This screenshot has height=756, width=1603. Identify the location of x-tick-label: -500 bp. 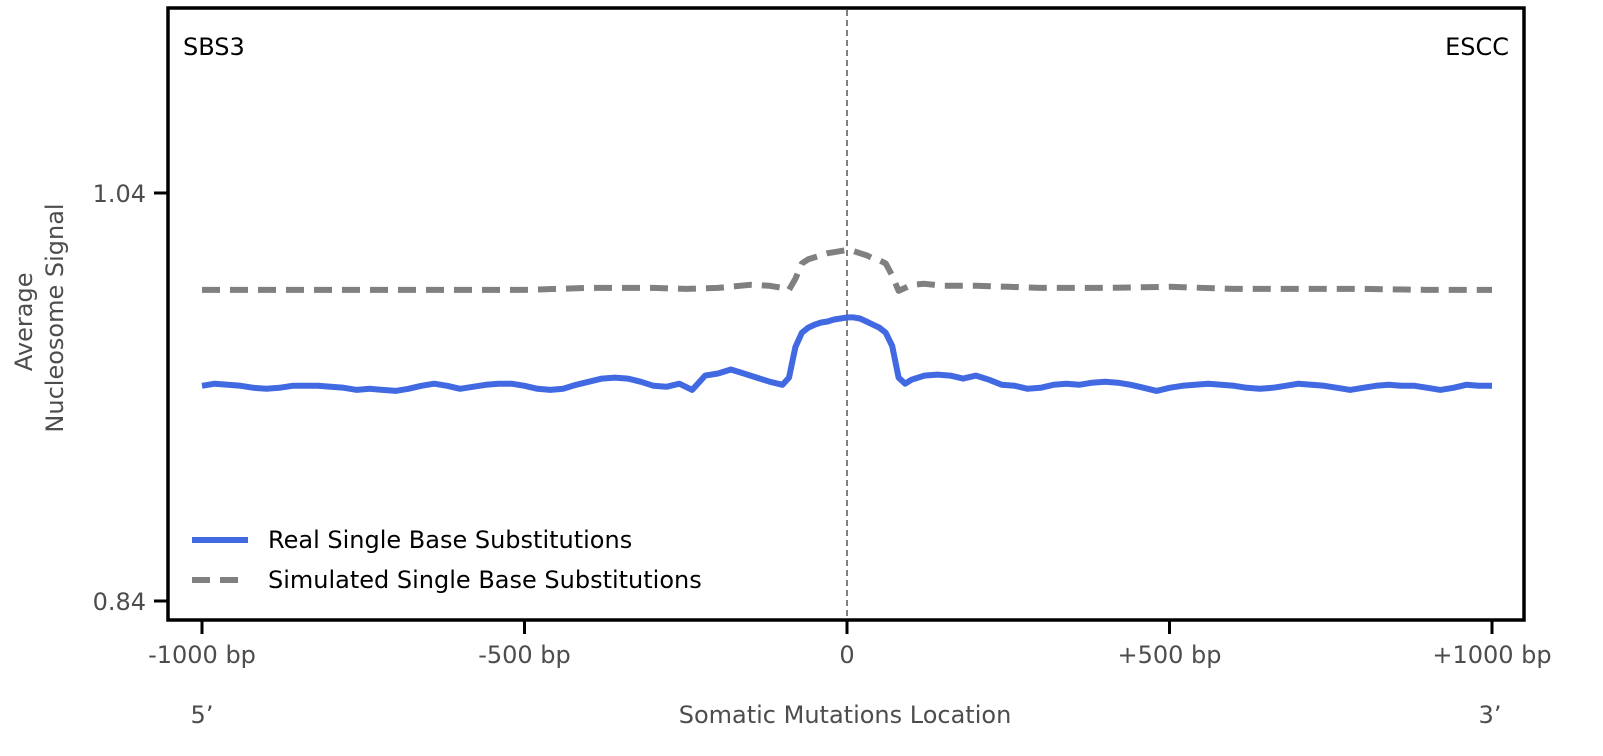
(524, 655).